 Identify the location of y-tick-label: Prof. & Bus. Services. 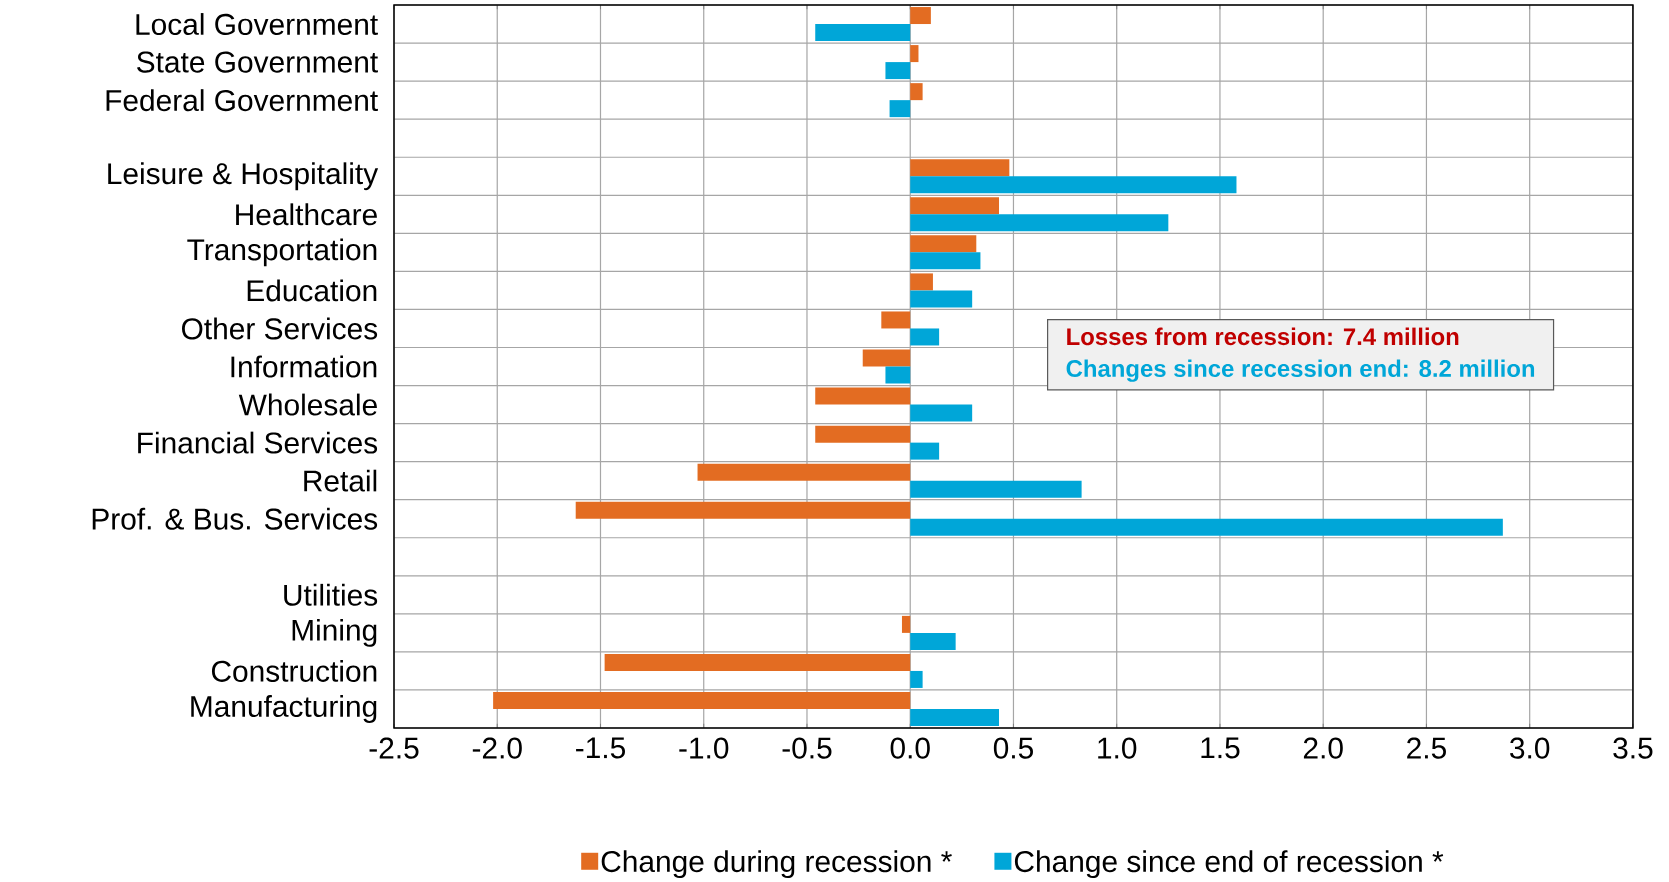
(235, 518).